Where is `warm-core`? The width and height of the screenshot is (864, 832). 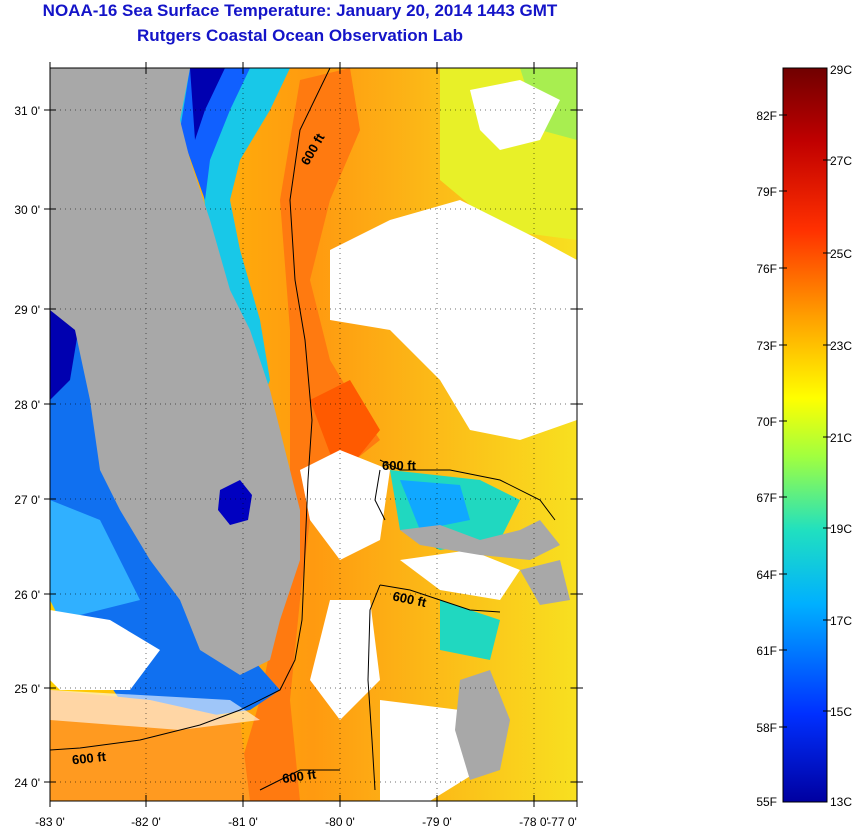
warm-core is located at coordinates (345, 430).